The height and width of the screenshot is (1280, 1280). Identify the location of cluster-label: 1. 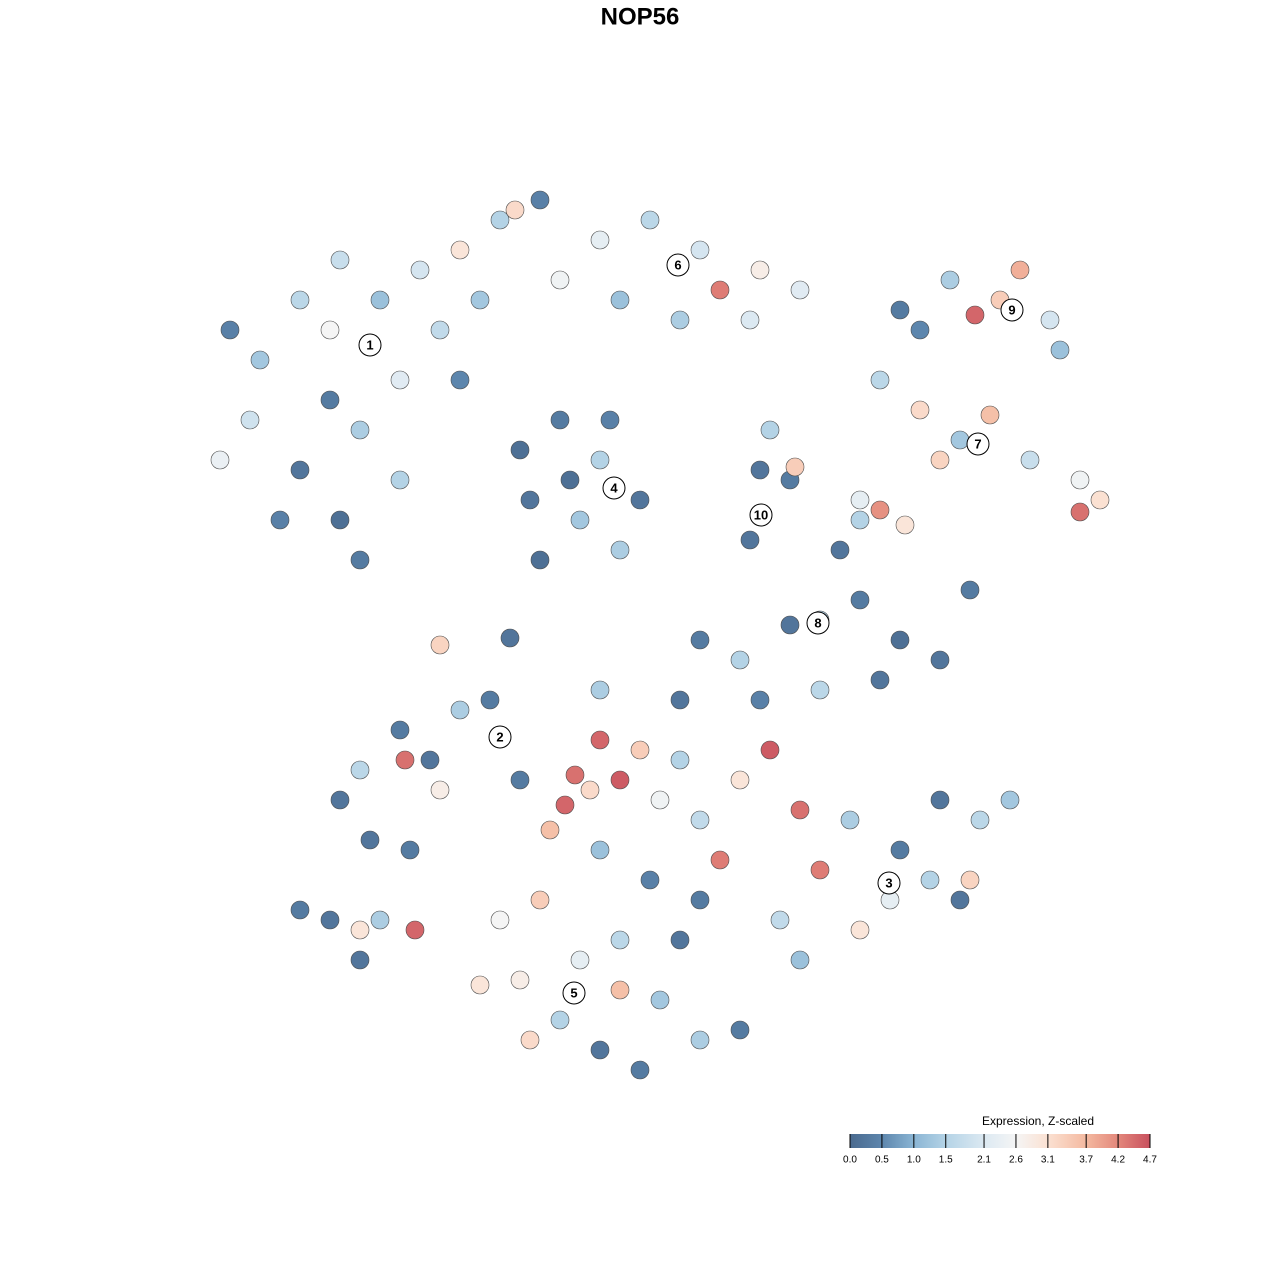
(369, 344).